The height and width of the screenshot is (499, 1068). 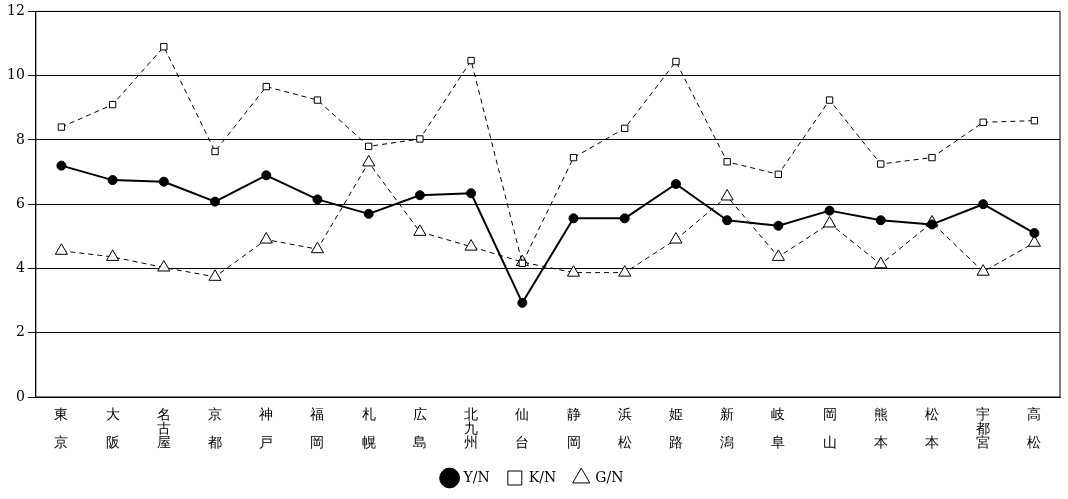 I want to click on x-tick-label: 熊本, so click(x=880, y=427).